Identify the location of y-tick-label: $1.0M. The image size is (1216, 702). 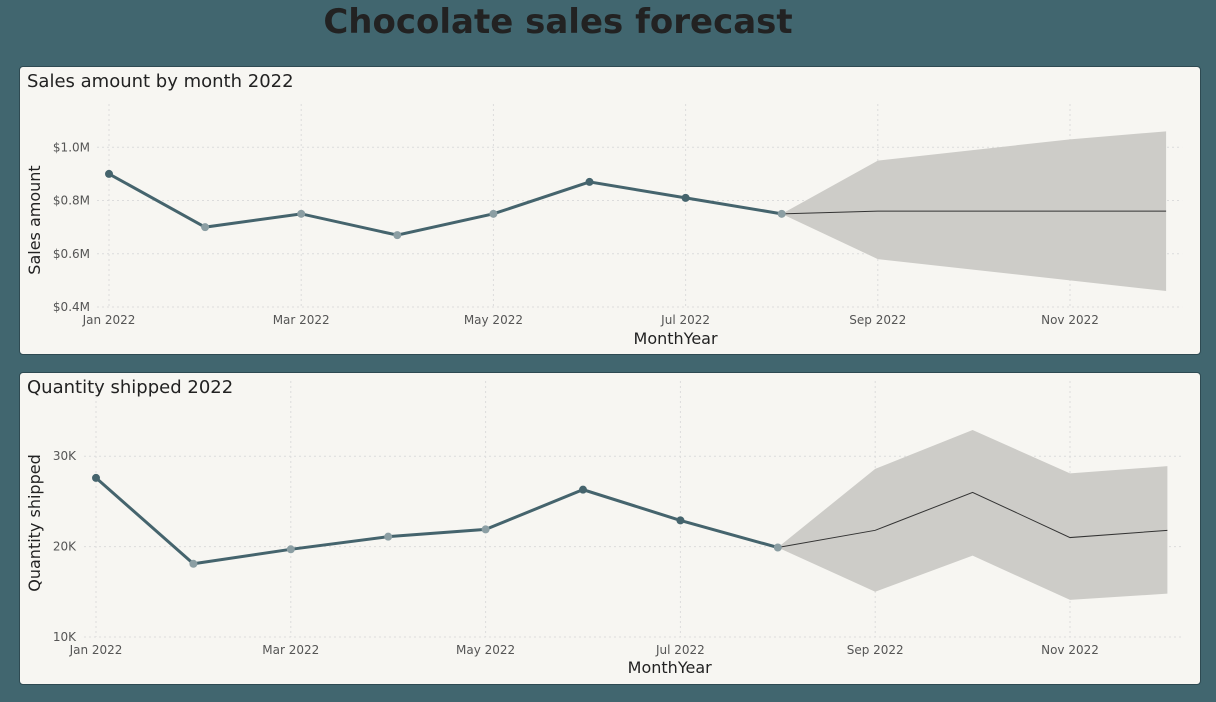
(71, 147).